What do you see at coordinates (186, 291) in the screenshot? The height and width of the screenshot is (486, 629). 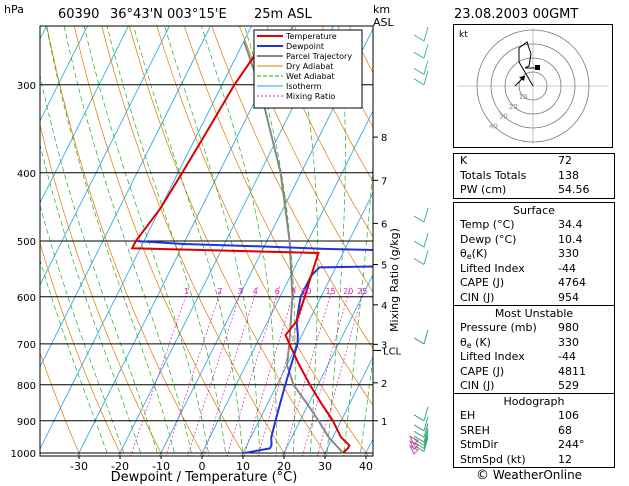 I see `mixing-ratio-label: 1` at bounding box center [186, 291].